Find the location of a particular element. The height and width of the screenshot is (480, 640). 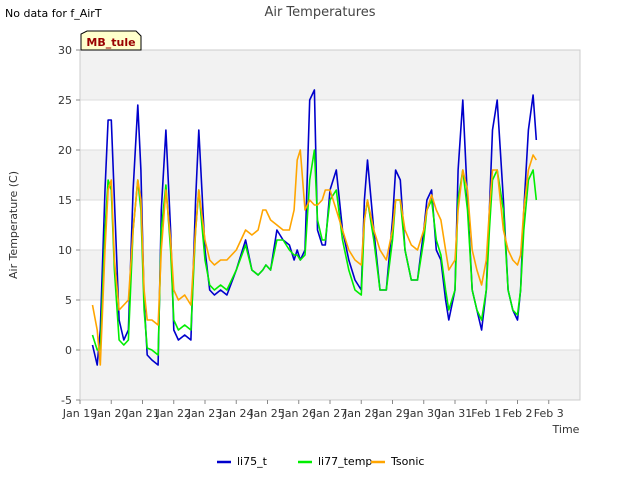

legend-label-li75_t: li75_t is located at coordinates (252, 461).